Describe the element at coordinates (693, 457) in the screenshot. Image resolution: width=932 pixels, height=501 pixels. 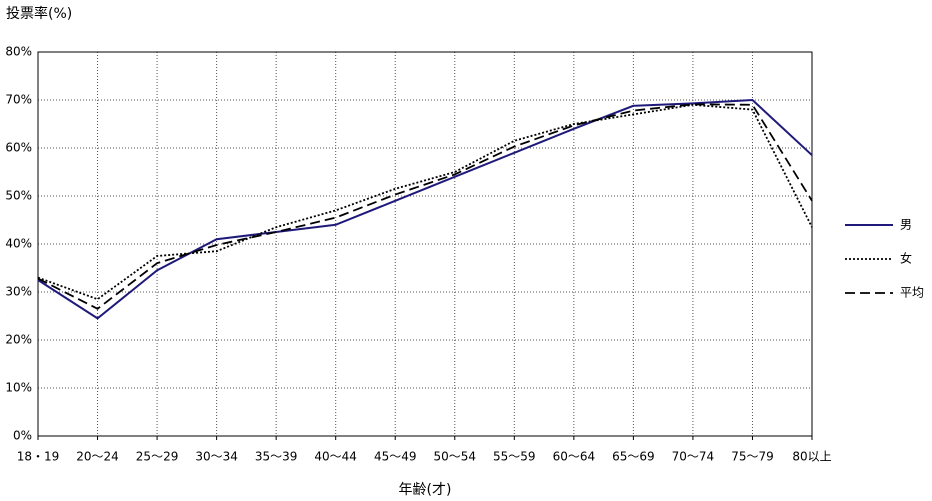
I see `x-tick-label: 70～74` at that location.